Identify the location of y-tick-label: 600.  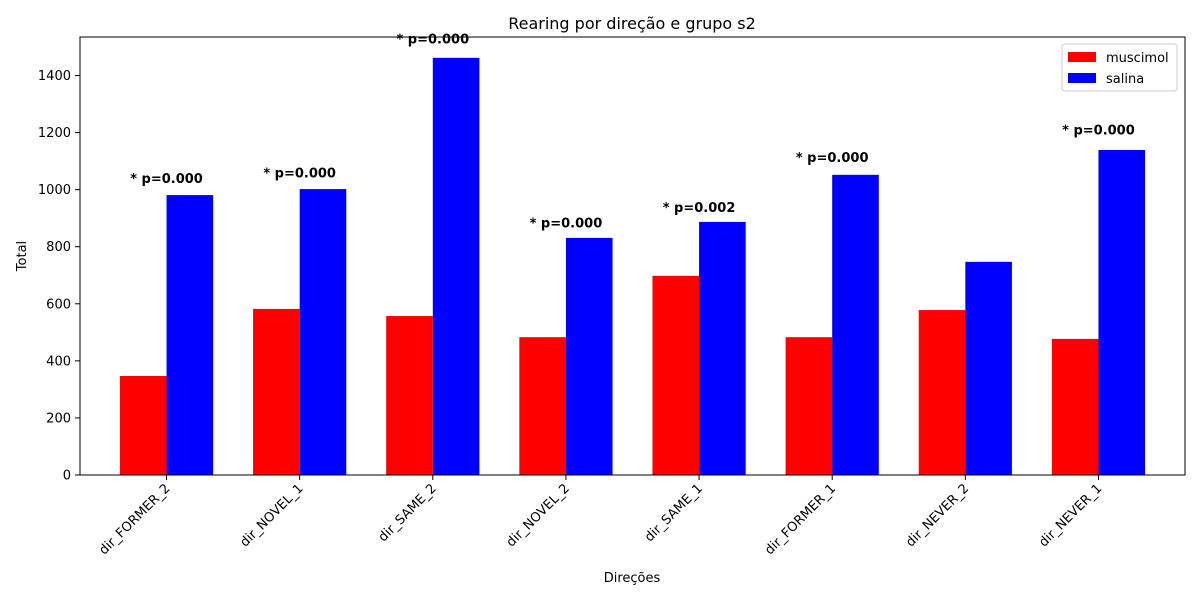
(58, 304).